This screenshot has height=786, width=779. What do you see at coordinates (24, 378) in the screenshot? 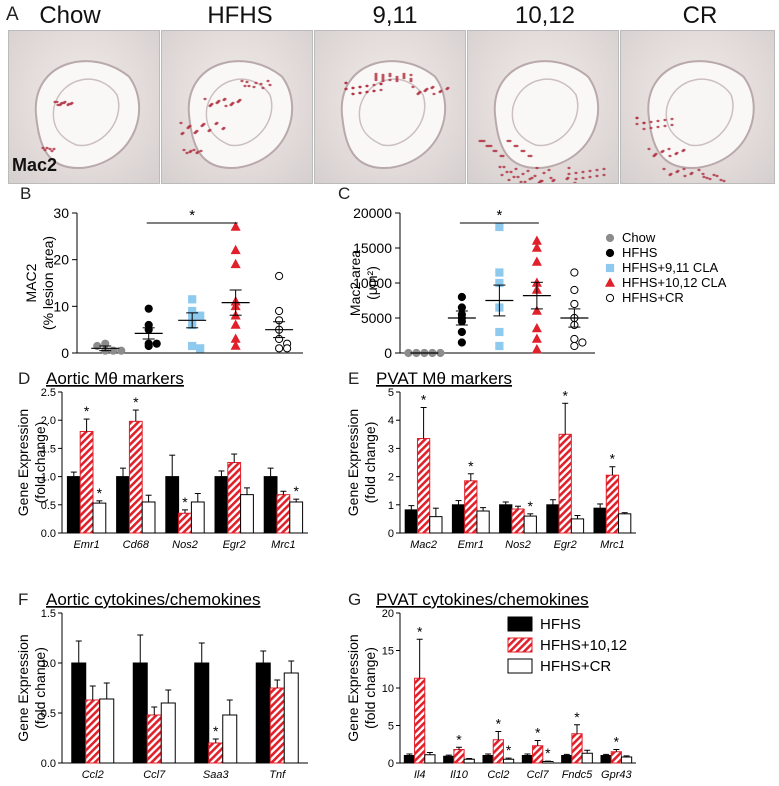
I see `panel-D-letter: D` at bounding box center [24, 378].